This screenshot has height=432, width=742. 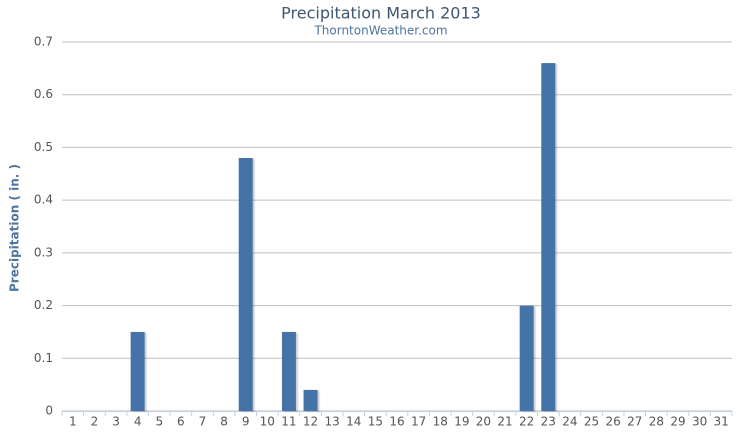 I want to click on x-tick-label: 25, so click(x=591, y=422).